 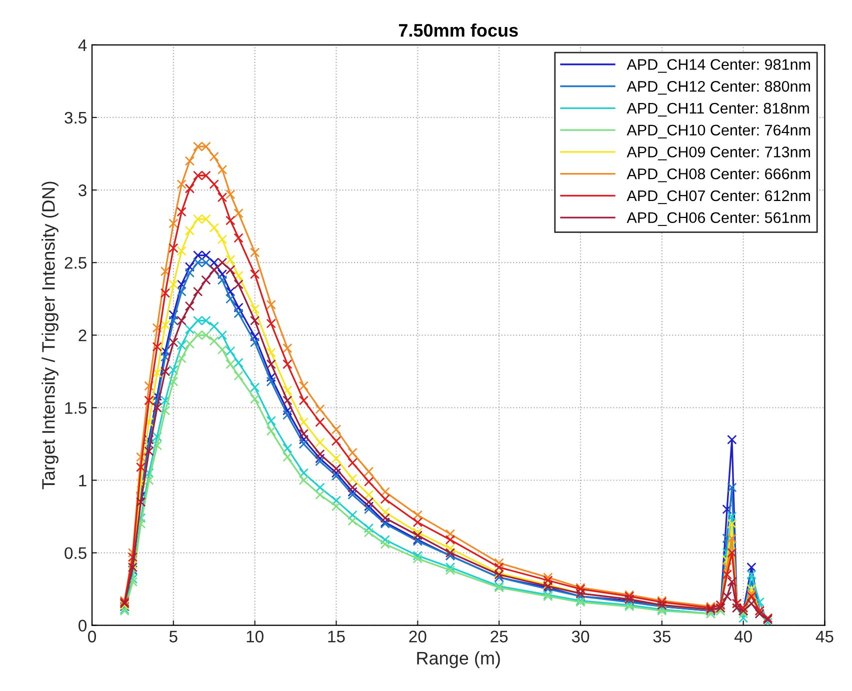 What do you see at coordinates (82, 626) in the screenshot?
I see `y-tick-label: 0` at bounding box center [82, 626].